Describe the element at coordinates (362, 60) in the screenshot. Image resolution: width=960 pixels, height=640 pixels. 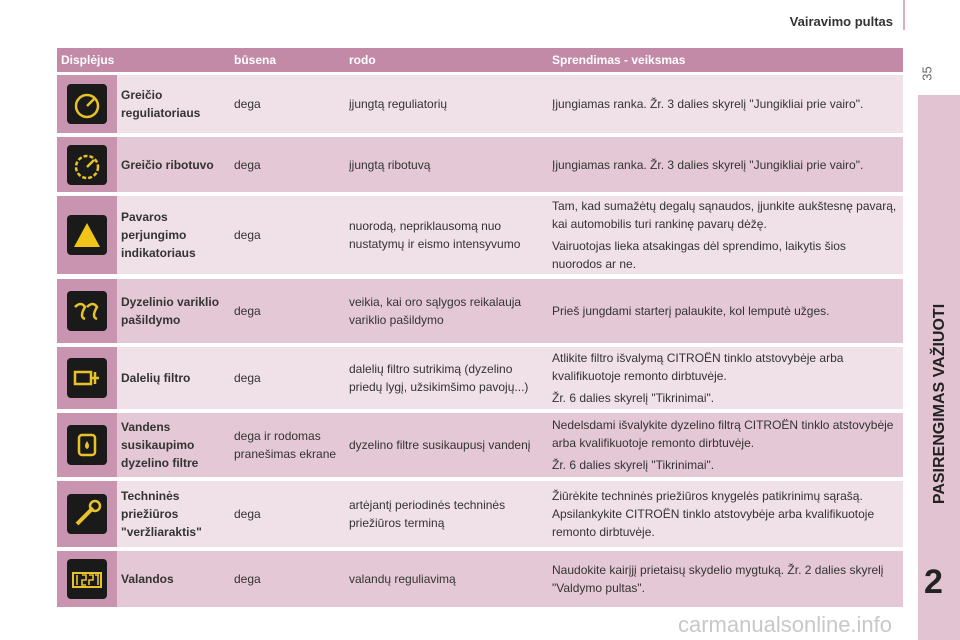
I see `column-header: rodo` at that location.